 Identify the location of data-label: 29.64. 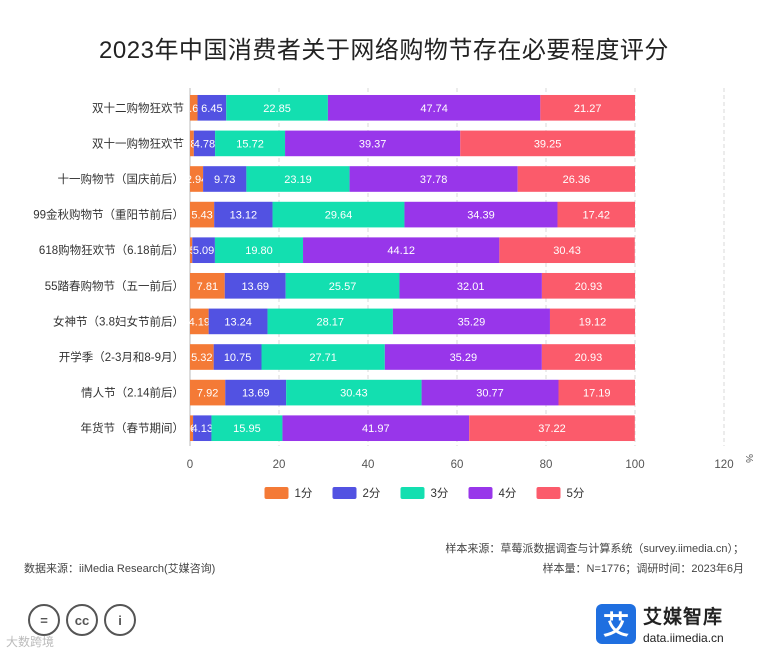
(339, 216).